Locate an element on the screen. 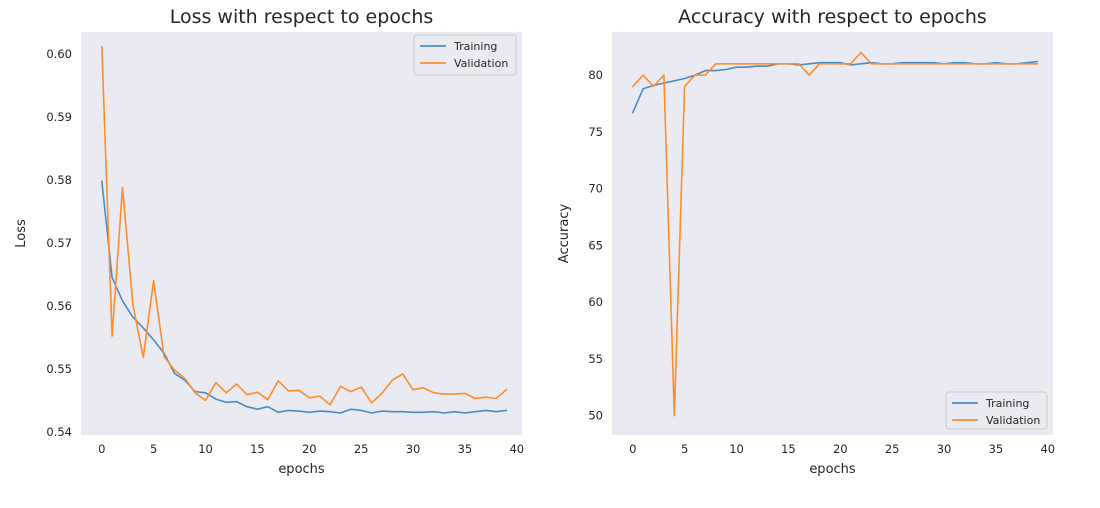 The width and height of the screenshot is (1100, 508). loss-xtick-label: 40 is located at coordinates (516, 449).